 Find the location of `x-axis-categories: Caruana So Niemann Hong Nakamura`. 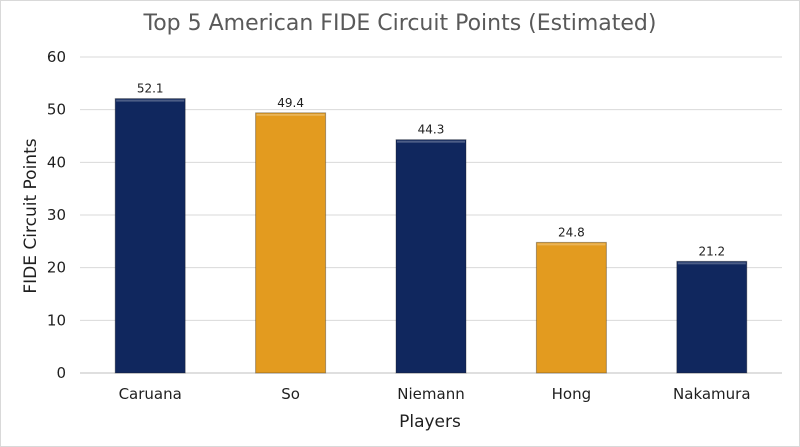

x-axis-categories: Caruana So Niemann Hong Nakamura is located at coordinates (435, 394).